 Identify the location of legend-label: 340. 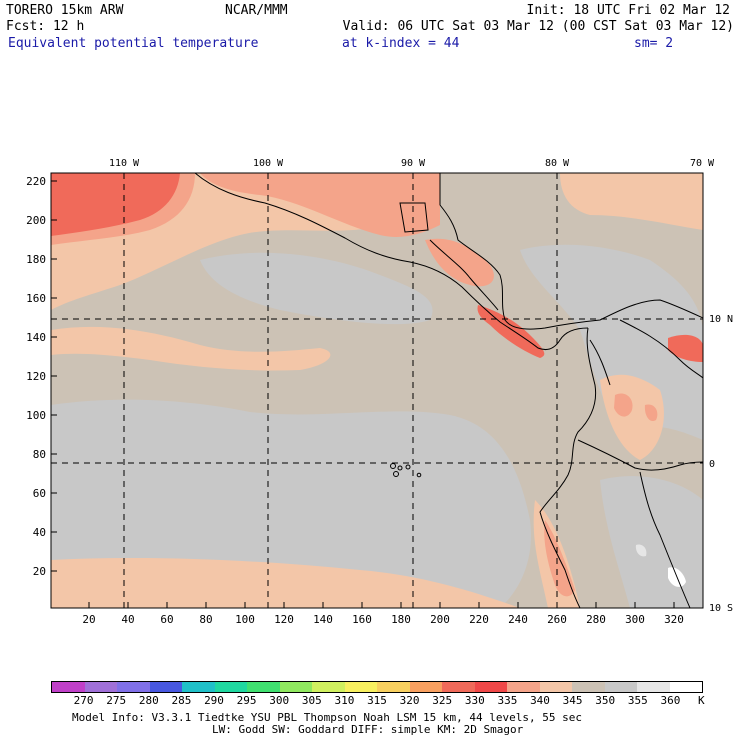
(540, 700).